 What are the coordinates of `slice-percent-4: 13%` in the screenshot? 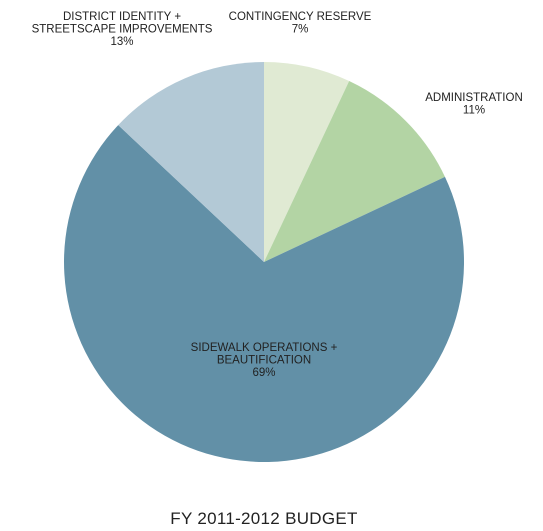 It's located at (121, 42).